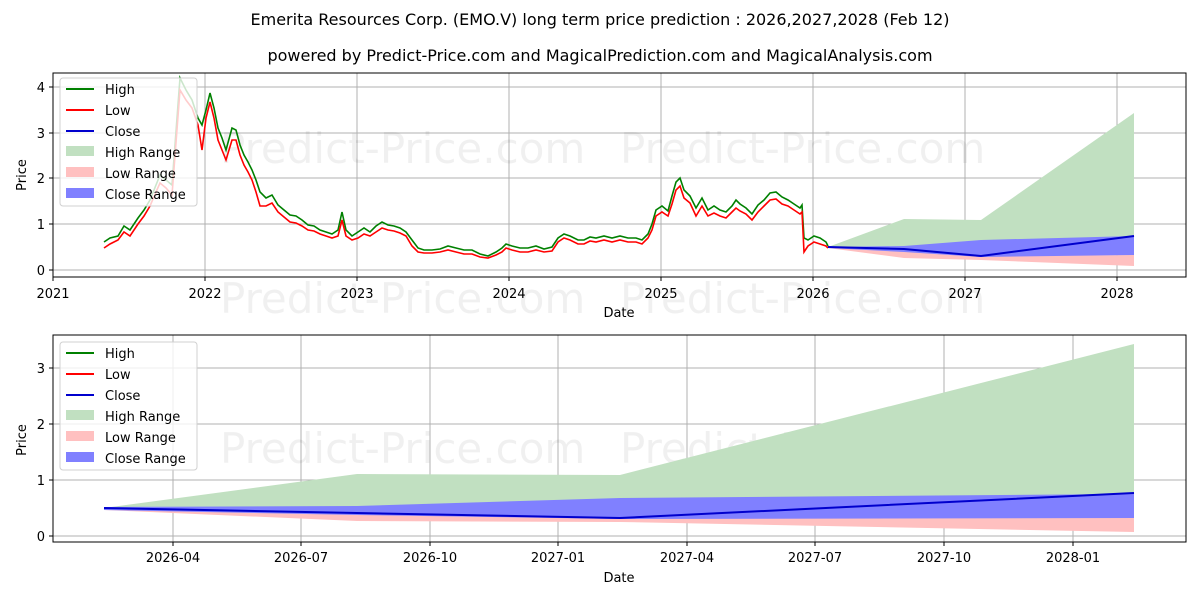  I want to click on top-x-ticks: 2021 2022 2023 2024 2025 2026 2027 2028, so click(585, 289).